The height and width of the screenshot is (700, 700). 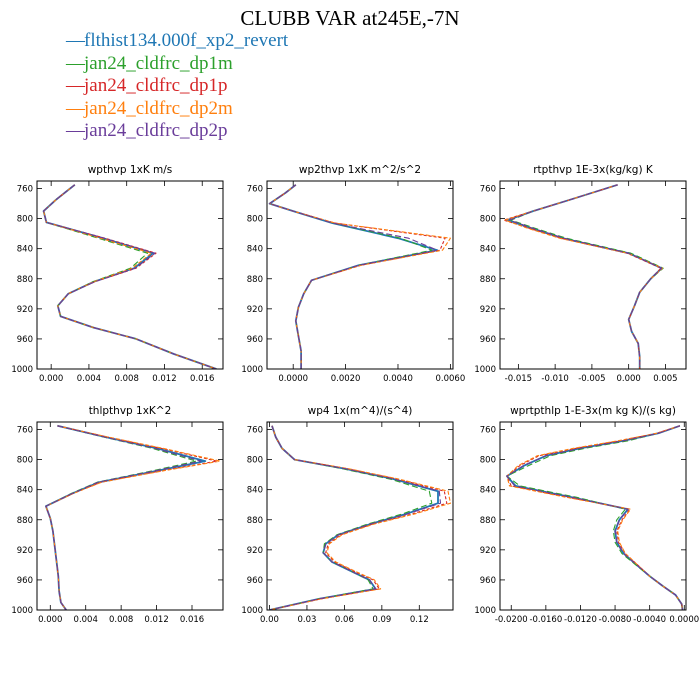 What do you see at coordinates (419, 620) in the screenshot?
I see `x-tick-label: 0.12` at bounding box center [419, 620].